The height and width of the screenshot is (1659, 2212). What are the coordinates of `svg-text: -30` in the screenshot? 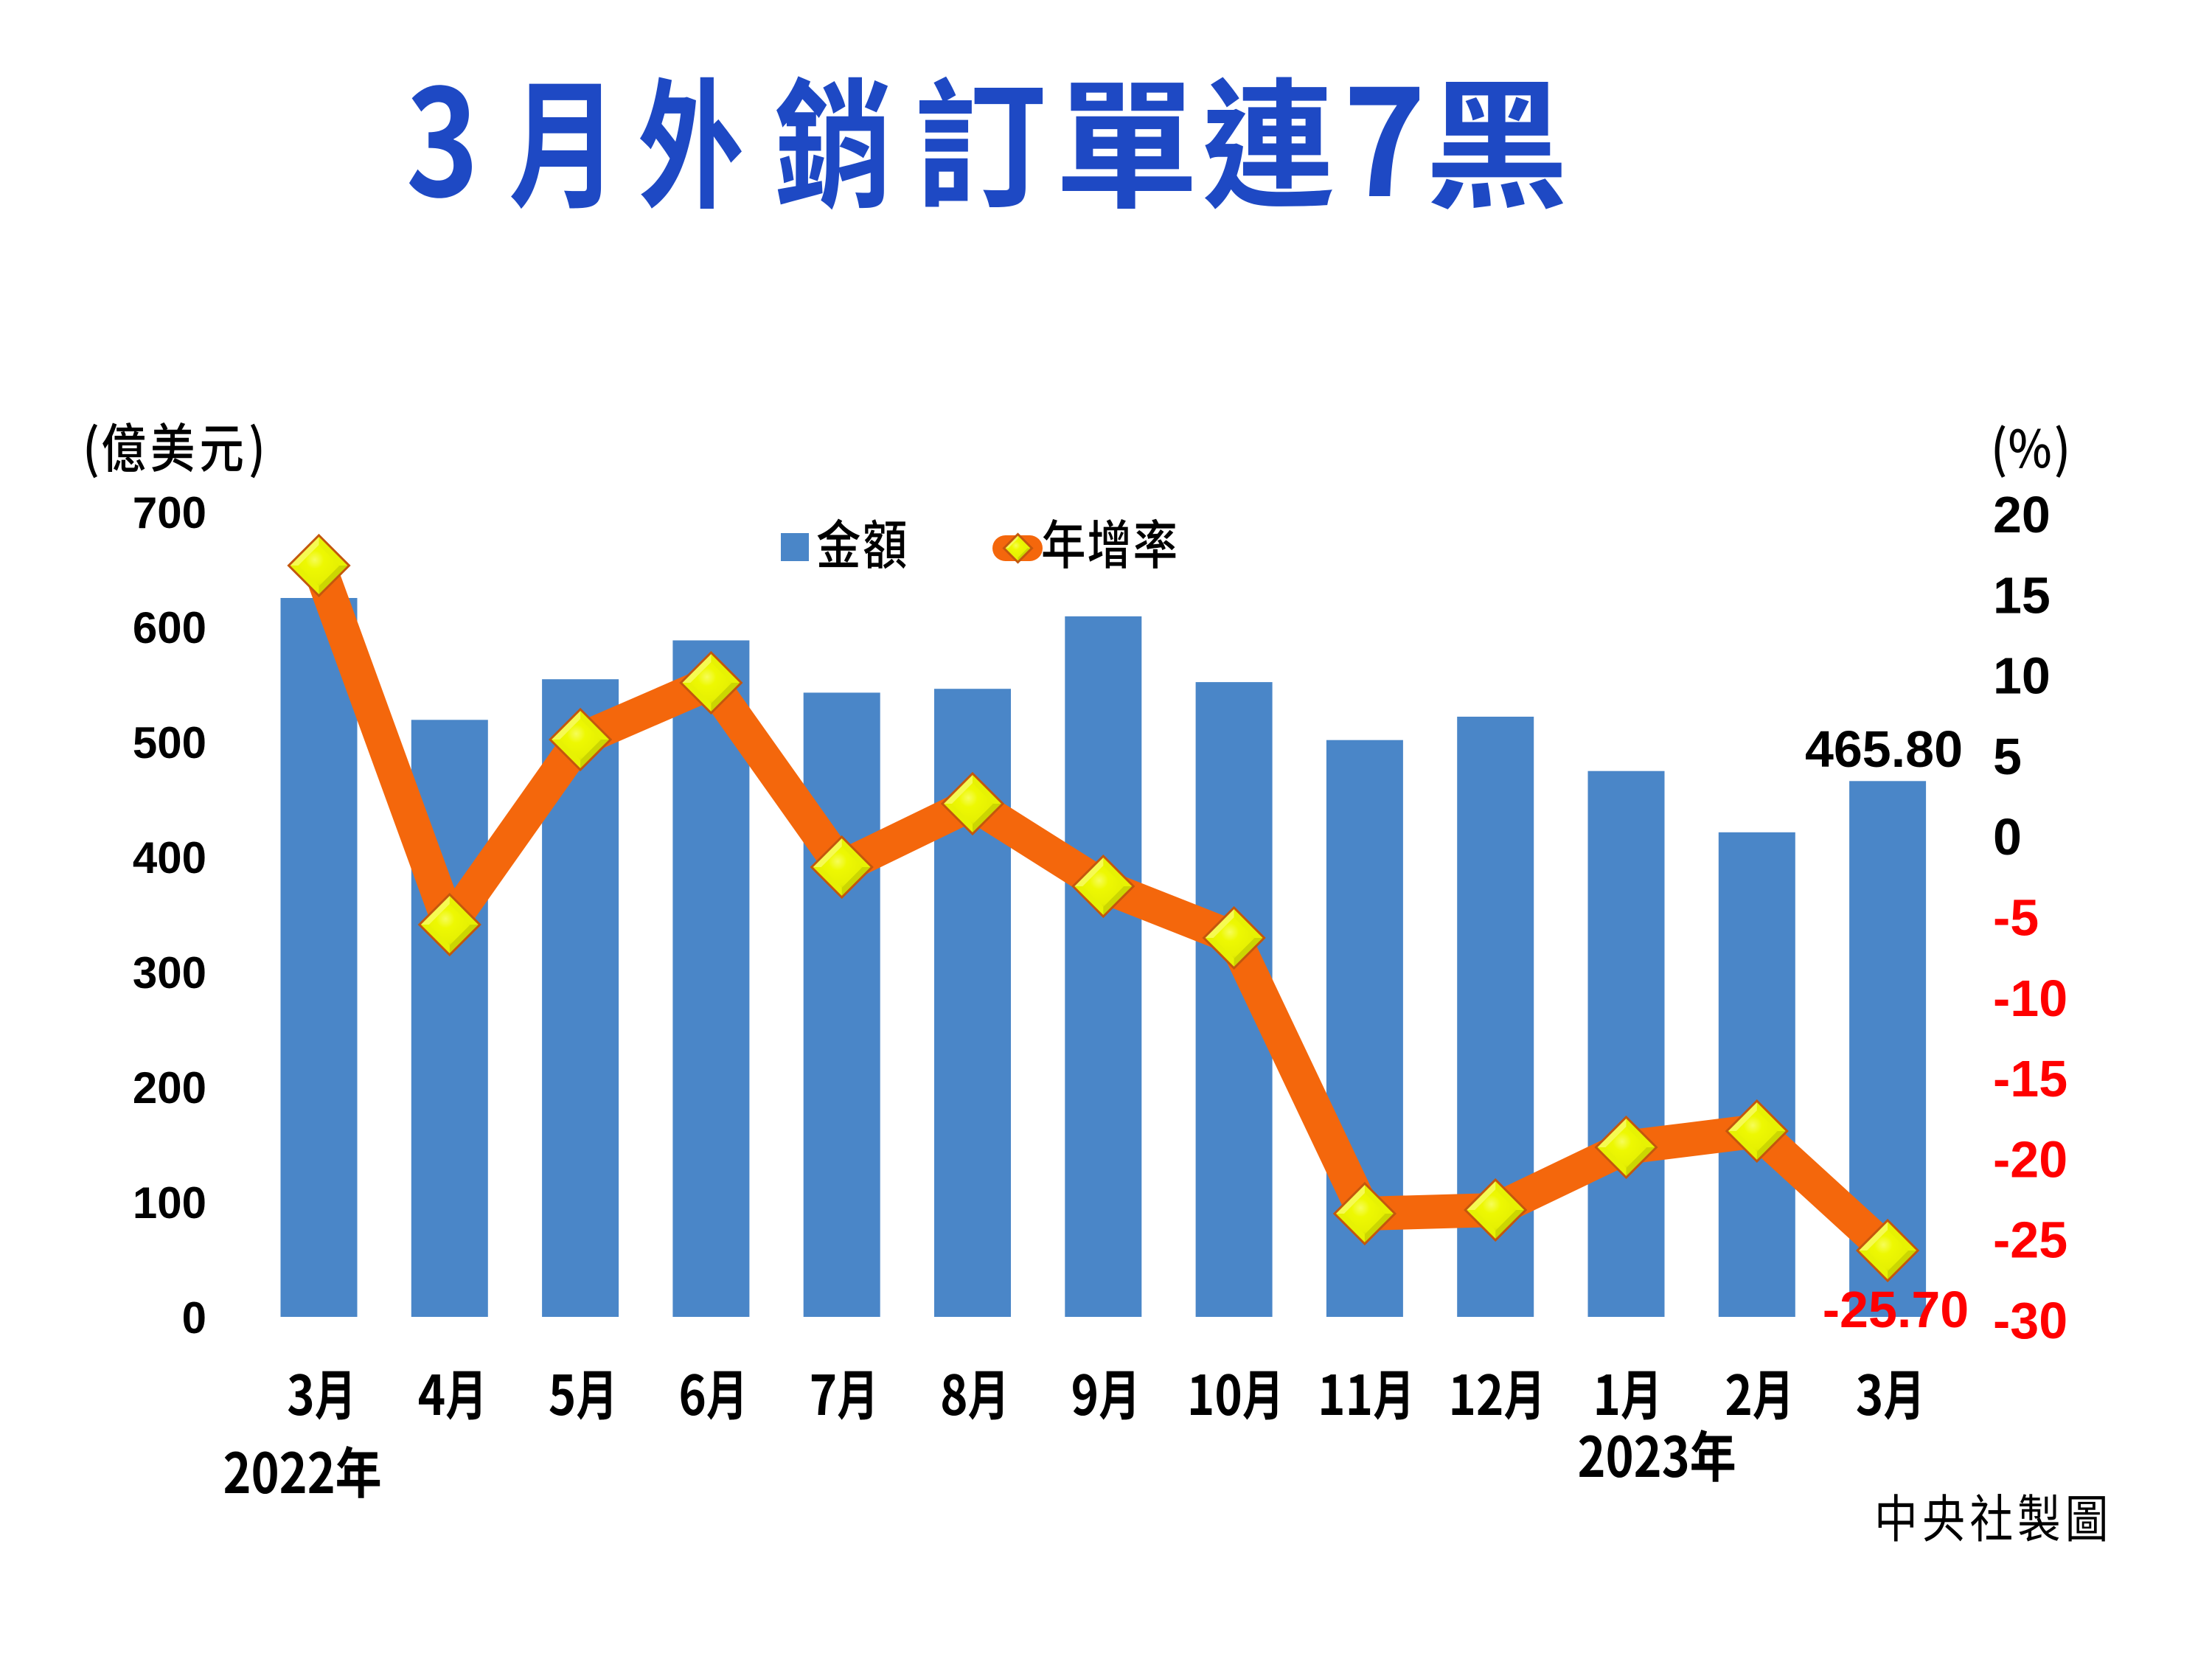 It's located at (2030, 1320).